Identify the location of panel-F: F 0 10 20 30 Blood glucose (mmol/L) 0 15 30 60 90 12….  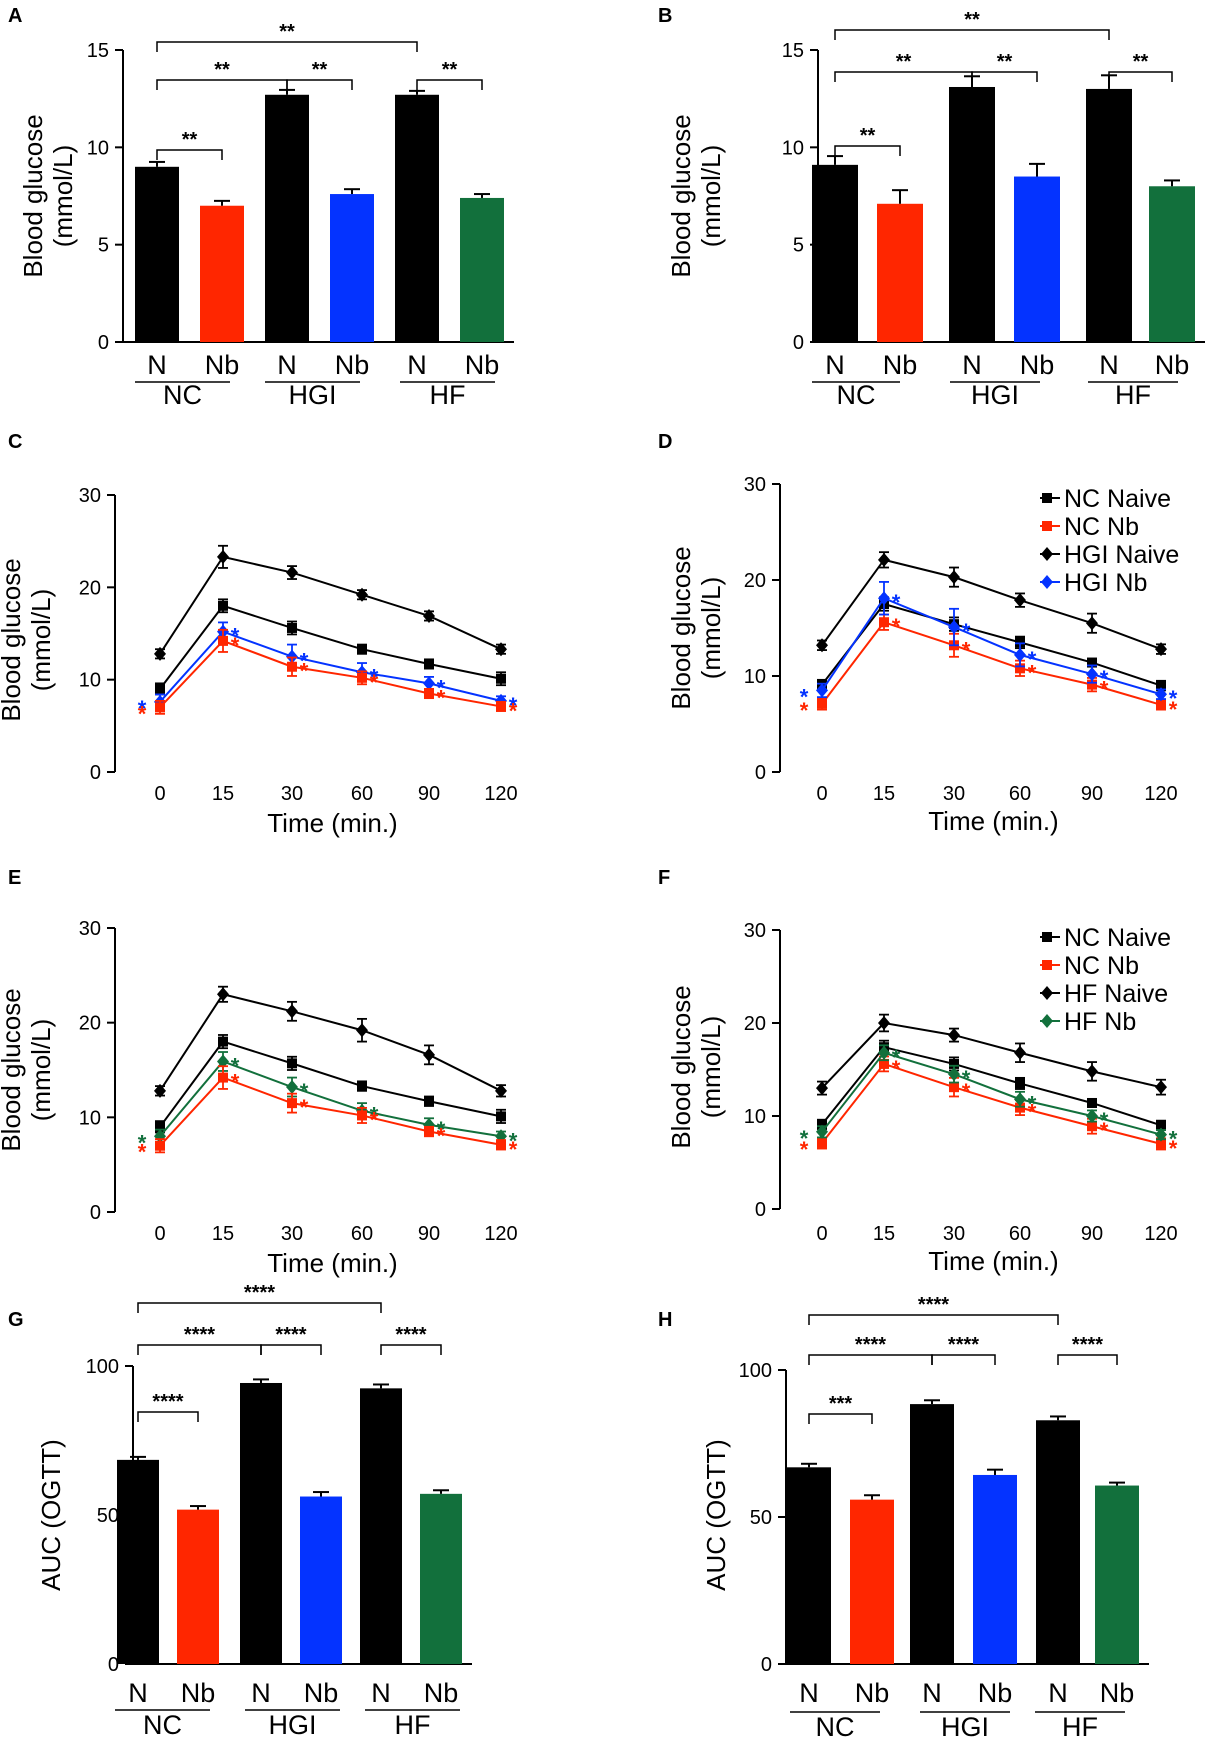
(918, 1071).